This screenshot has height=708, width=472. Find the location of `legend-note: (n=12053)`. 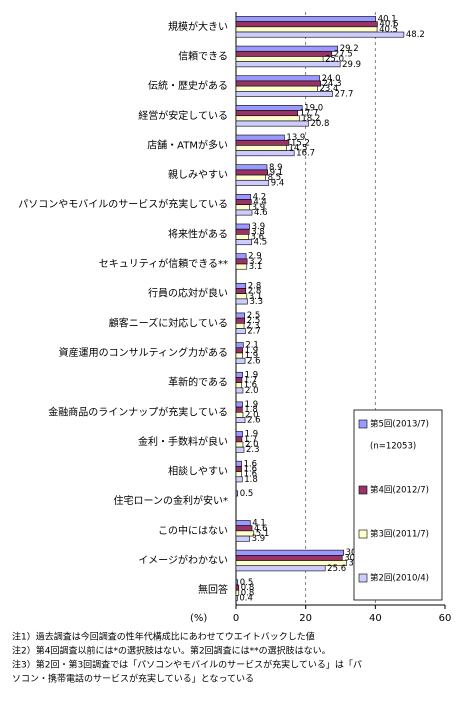

legend-note: (n=12053) is located at coordinates (393, 447).